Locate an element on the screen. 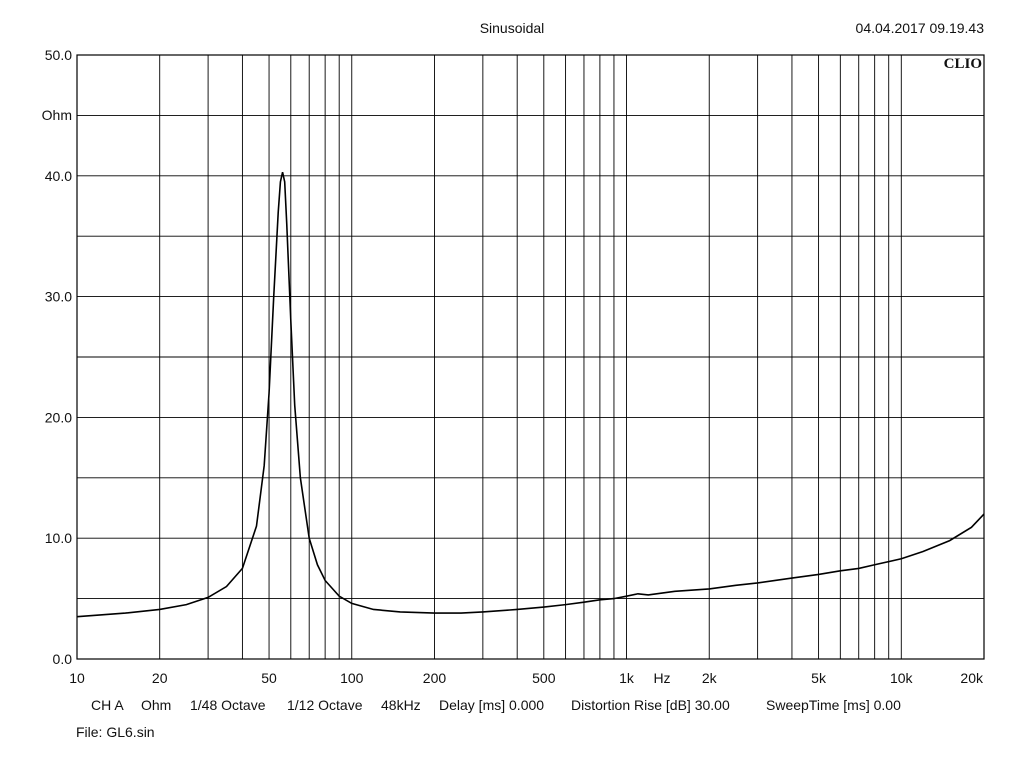 The image size is (1024, 768). sample-rate-label: 48kHz is located at coordinates (401, 705).